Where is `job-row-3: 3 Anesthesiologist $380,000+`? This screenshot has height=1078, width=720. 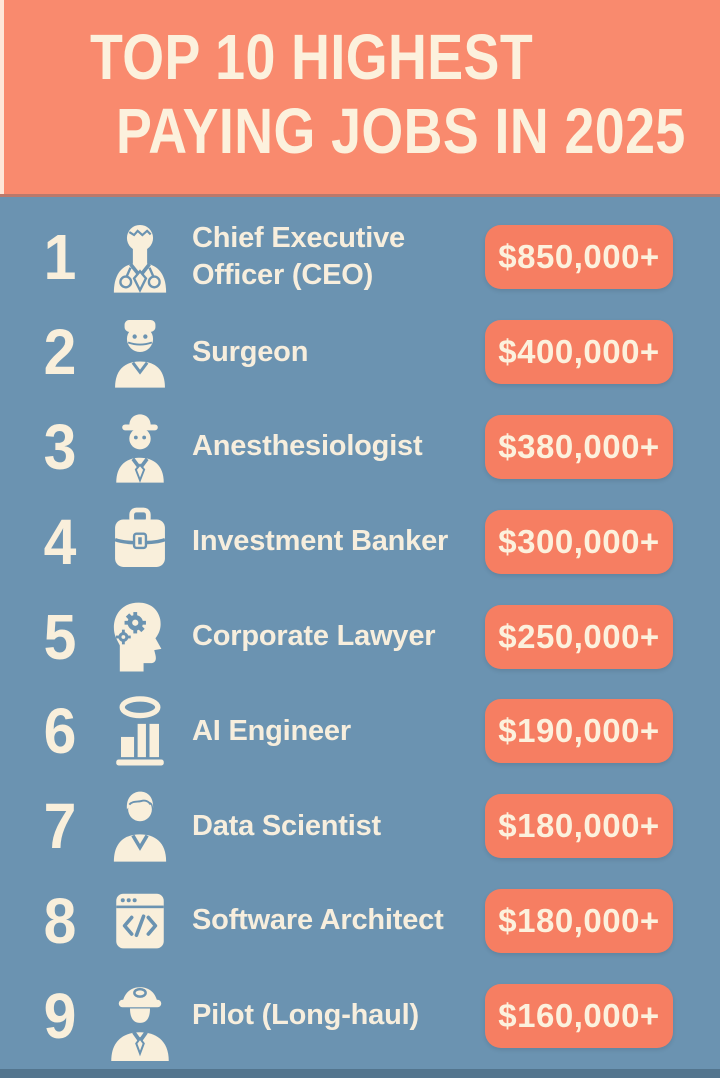 job-row-3: 3 Anesthesiologist $380,000+ is located at coordinates (360, 447).